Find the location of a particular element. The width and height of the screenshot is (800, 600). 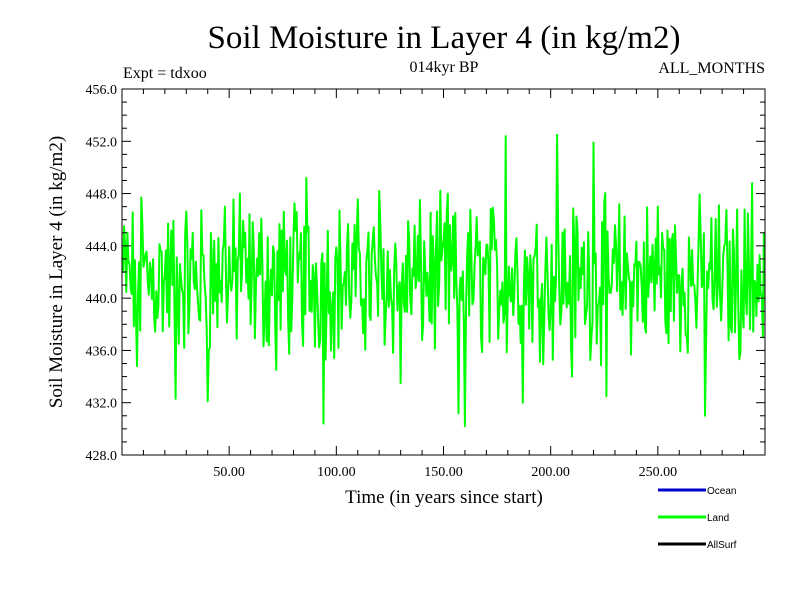

right-note: ALL_MONTHS is located at coordinates (711, 68).